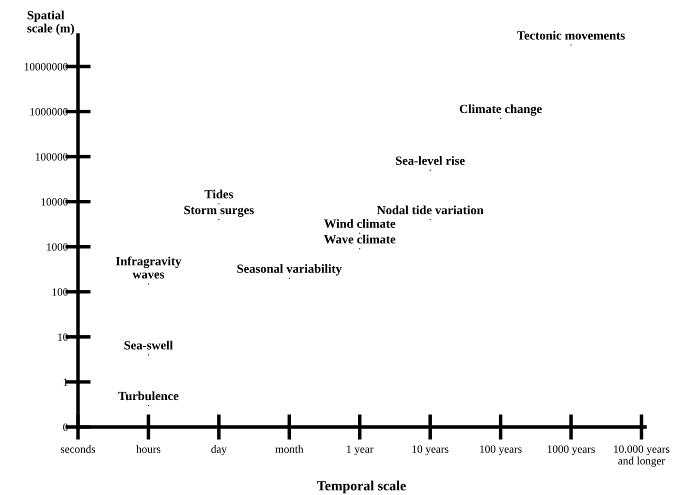 The width and height of the screenshot is (685, 495). What do you see at coordinates (361, 487) in the screenshot?
I see `x-axis-title: Temporal scale` at bounding box center [361, 487].